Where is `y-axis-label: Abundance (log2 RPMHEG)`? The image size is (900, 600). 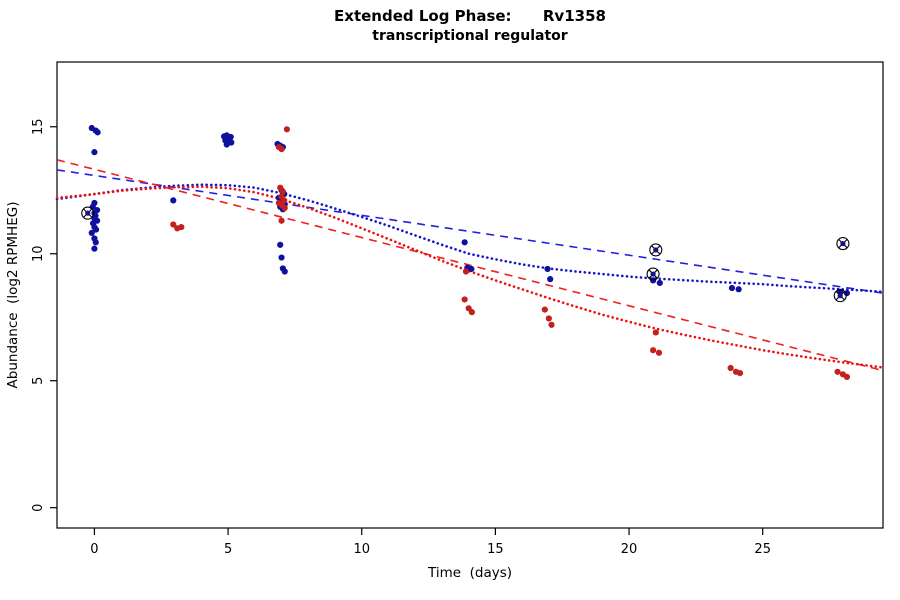
y-axis-label: Abundance (log2 RPMHEG) is located at coordinates (13, 295).